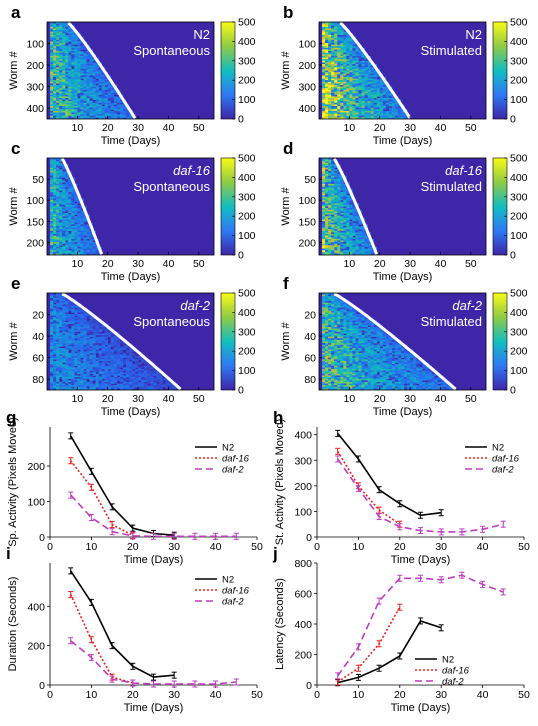 The image size is (538, 726). I want to click on y-tick-label: 50, so click(310, 180).